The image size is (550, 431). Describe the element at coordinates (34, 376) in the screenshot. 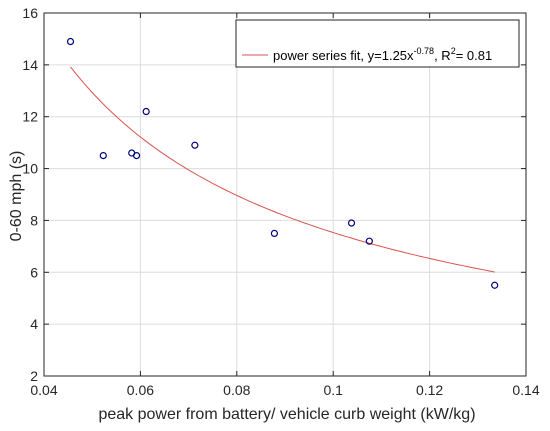

I see `y-tick-label: 2` at that location.